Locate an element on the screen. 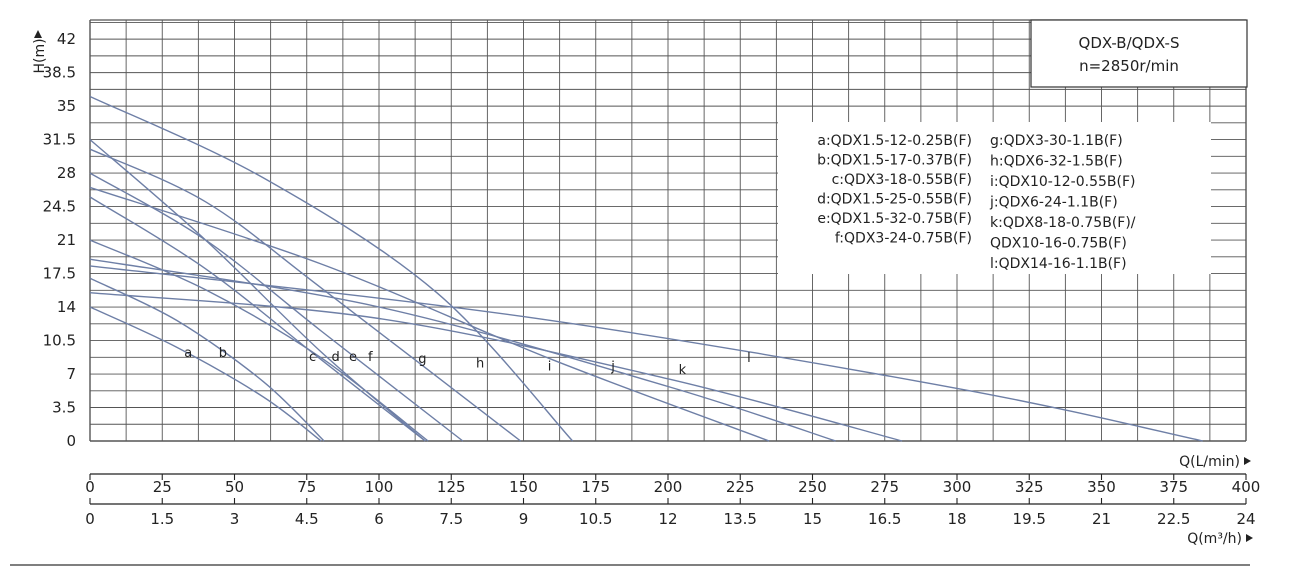  x-tick-label-m3h: 1.5 is located at coordinates (162, 519).